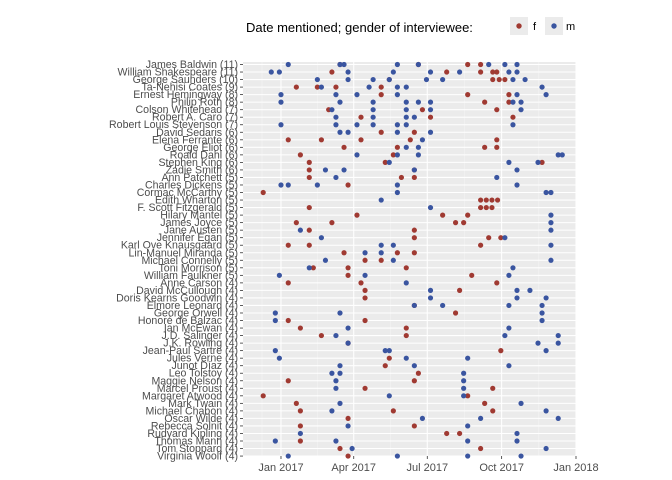 The image size is (672, 480). Describe the element at coordinates (179, 246) in the screenshot. I see `y-tick-label: Karl Ove Knausgaard (5)` at that location.